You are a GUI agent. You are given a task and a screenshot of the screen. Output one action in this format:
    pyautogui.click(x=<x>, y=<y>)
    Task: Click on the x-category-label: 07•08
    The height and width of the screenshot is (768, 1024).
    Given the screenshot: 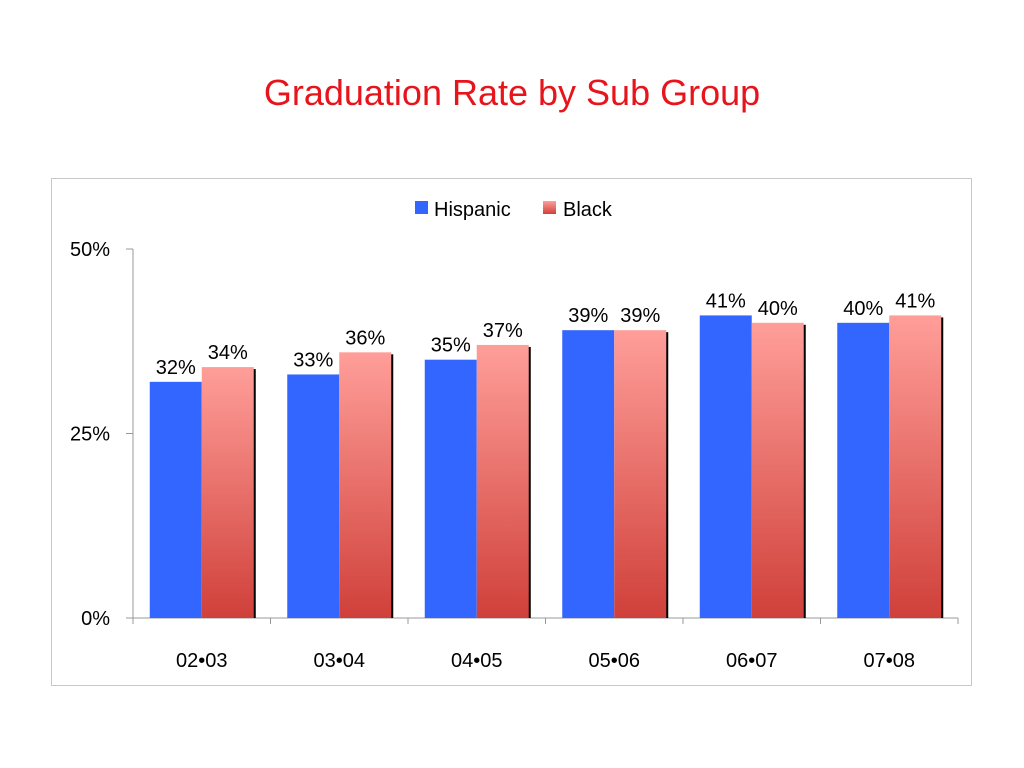 What is the action you would take?
    pyautogui.click(x=890, y=661)
    